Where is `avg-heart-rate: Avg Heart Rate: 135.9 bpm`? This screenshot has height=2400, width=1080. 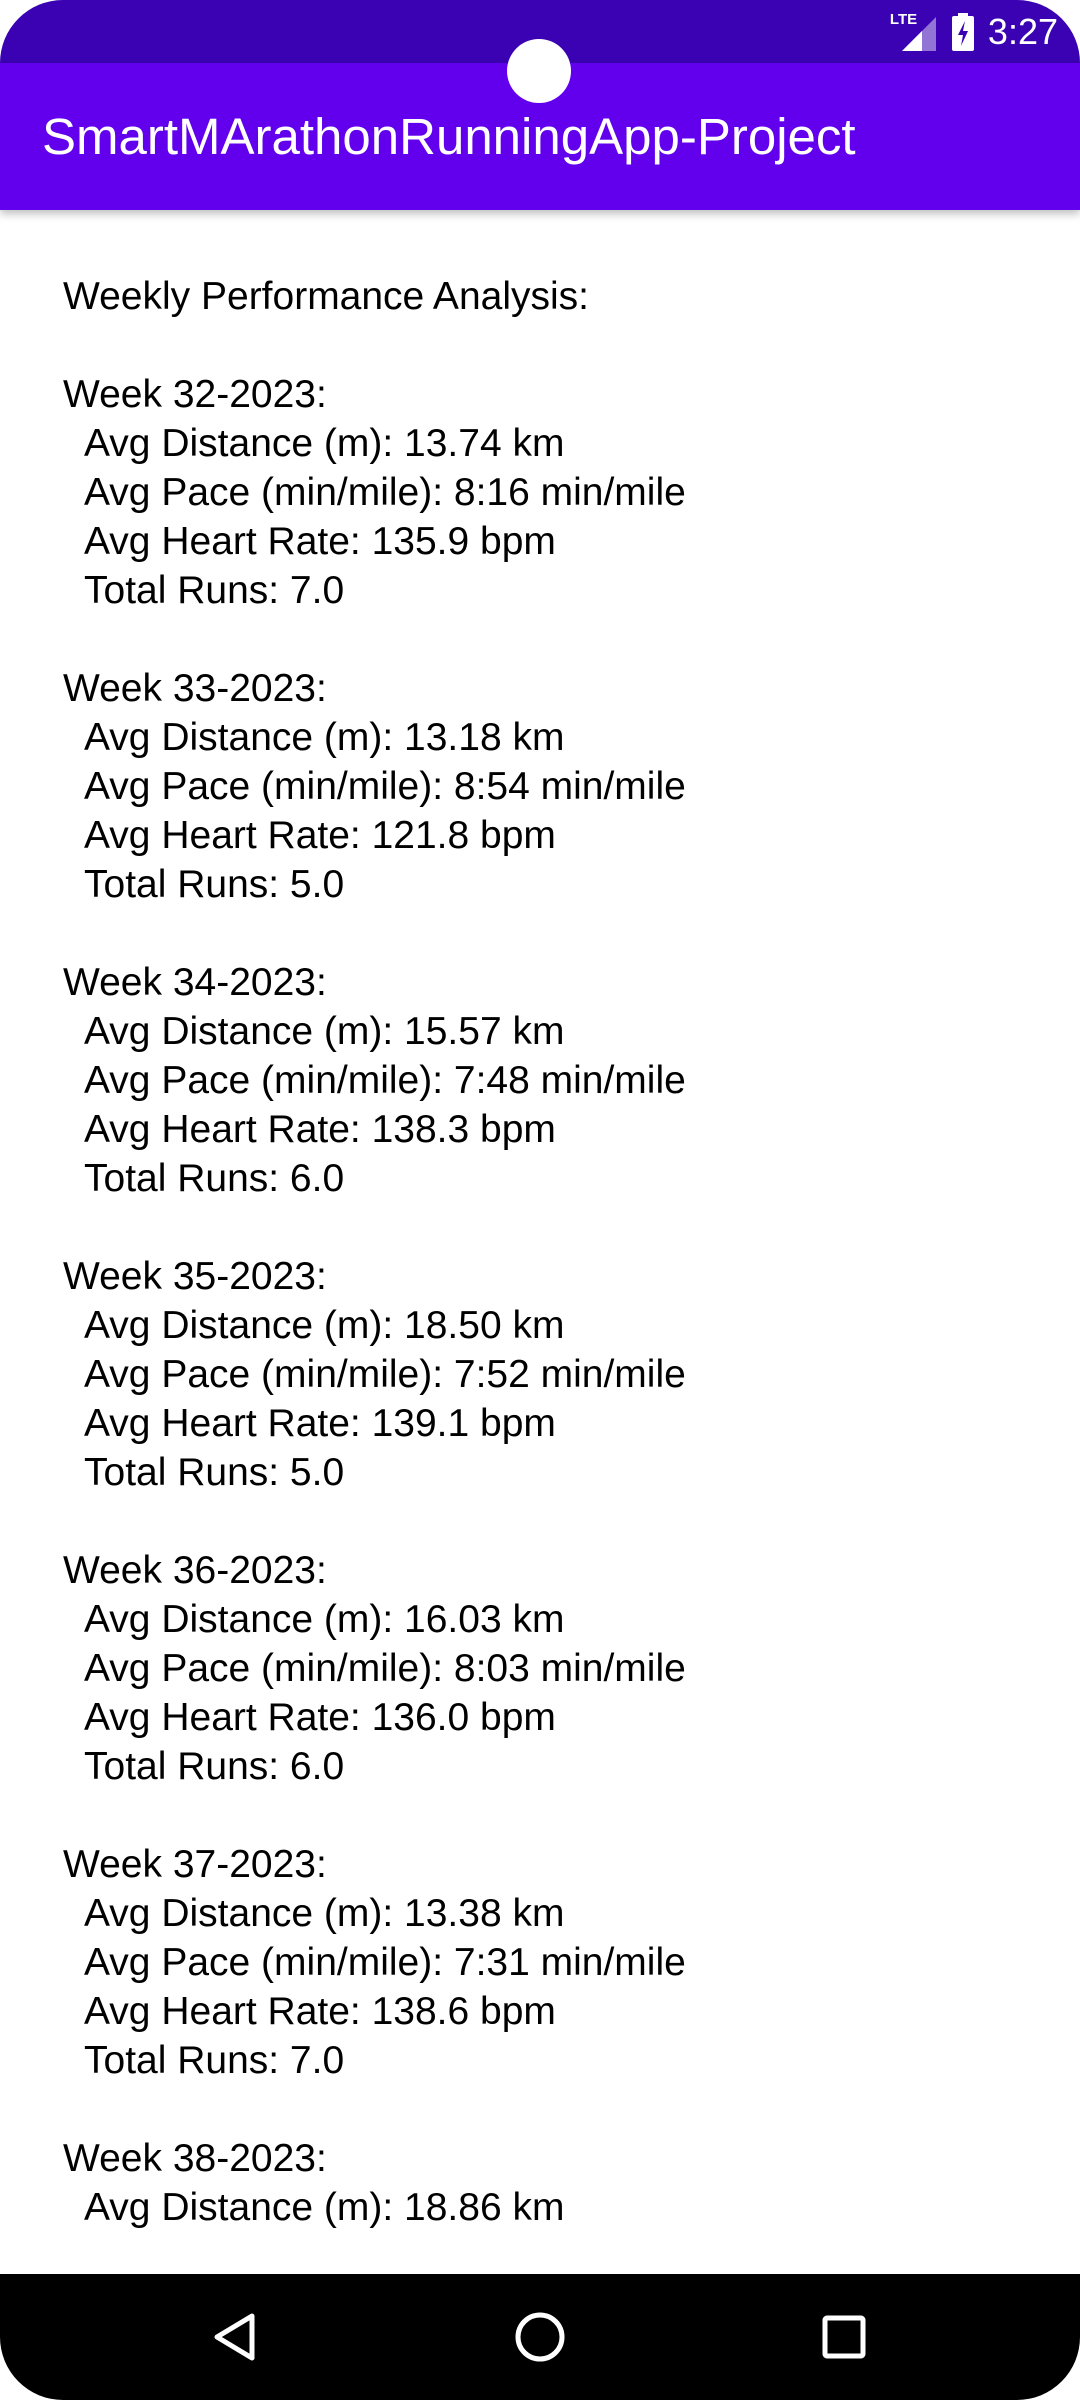 avg-heart-rate: Avg Heart Rate: 135.9 bpm is located at coordinates (320, 541).